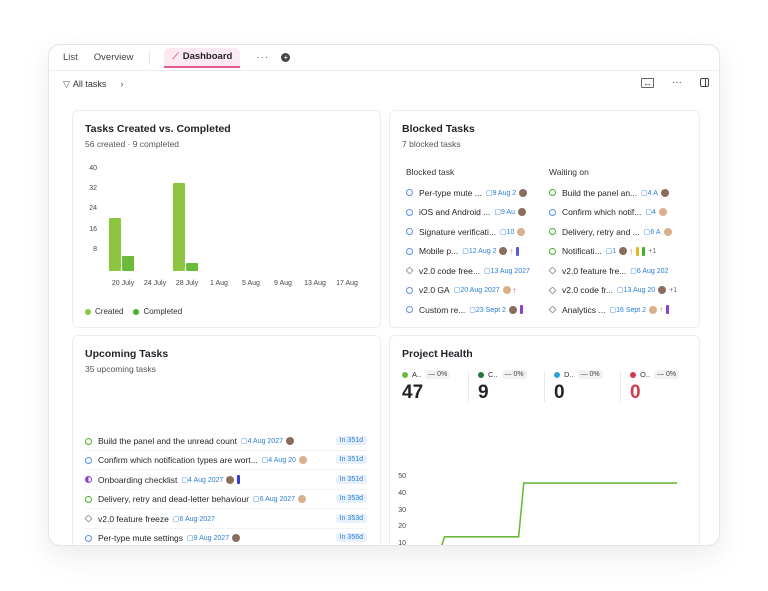  Describe the element at coordinates (635, 392) in the screenshot. I see `metric-value: 0` at that location.